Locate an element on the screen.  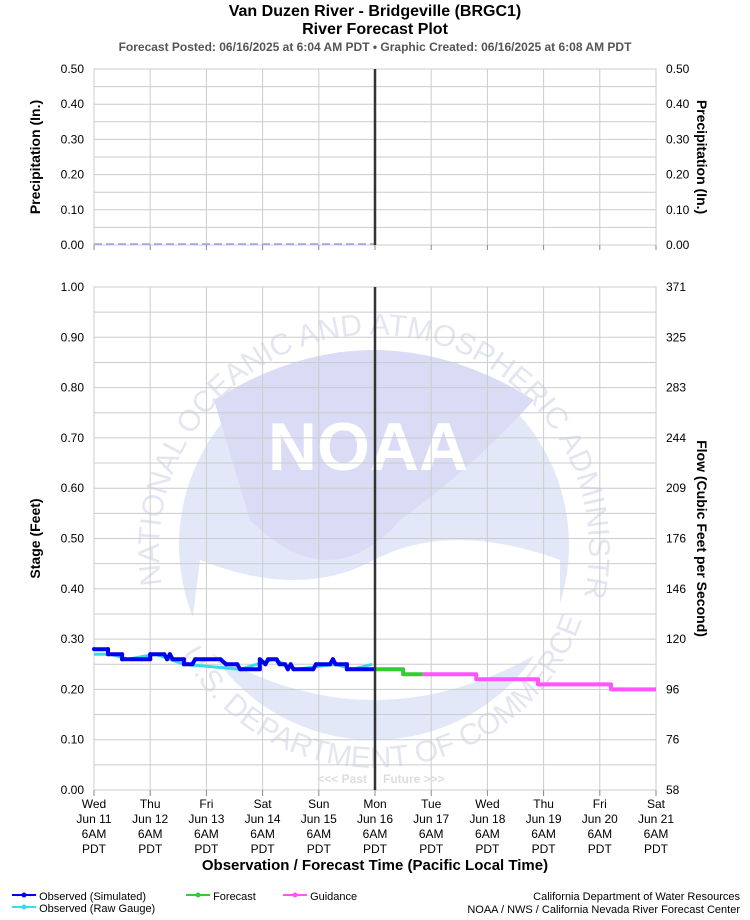
precip-ylabel-left: Precipitation (In.) is located at coordinates (35, 157).